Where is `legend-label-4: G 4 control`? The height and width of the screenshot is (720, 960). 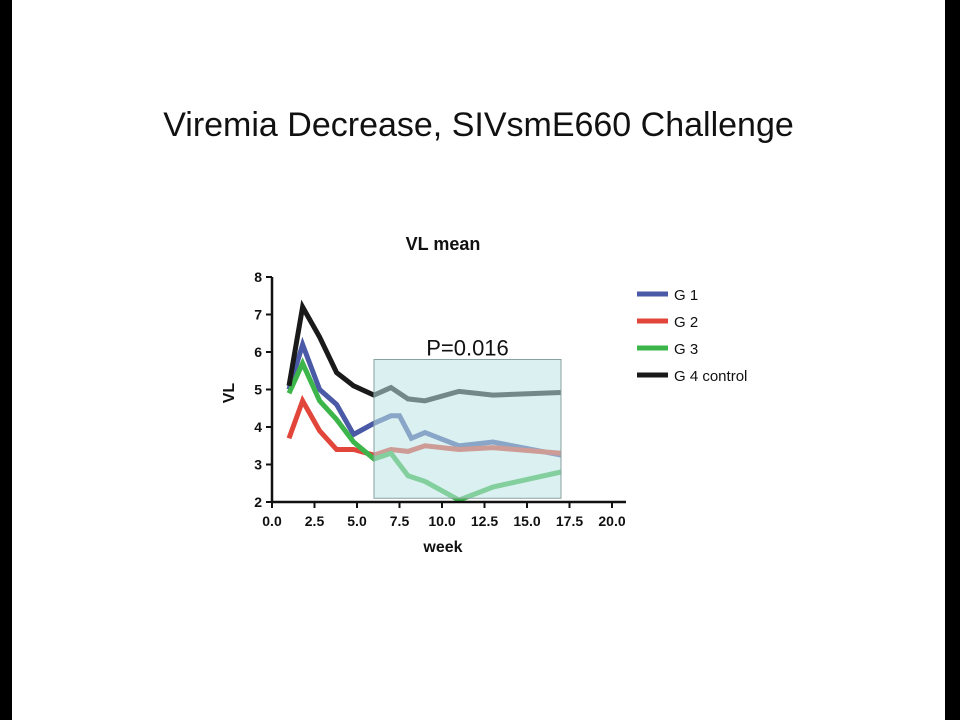 legend-label-4: G 4 control is located at coordinates (710, 376).